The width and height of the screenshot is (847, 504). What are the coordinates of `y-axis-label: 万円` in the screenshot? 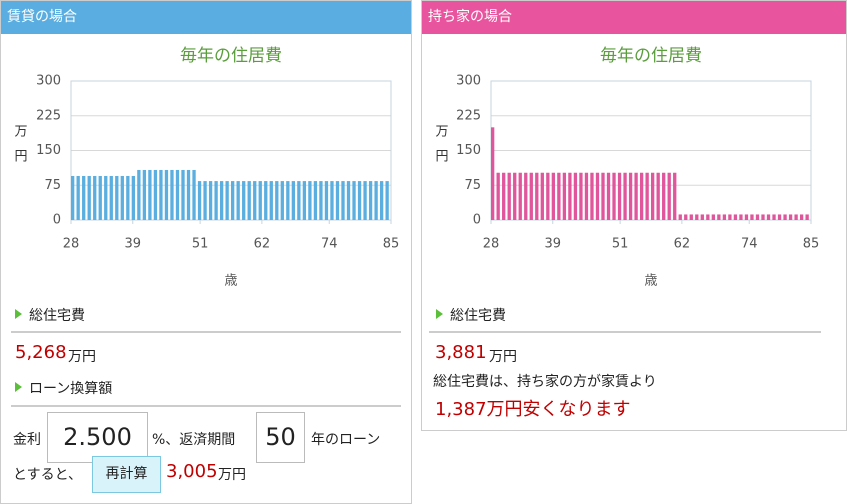 It's located at (441, 149).